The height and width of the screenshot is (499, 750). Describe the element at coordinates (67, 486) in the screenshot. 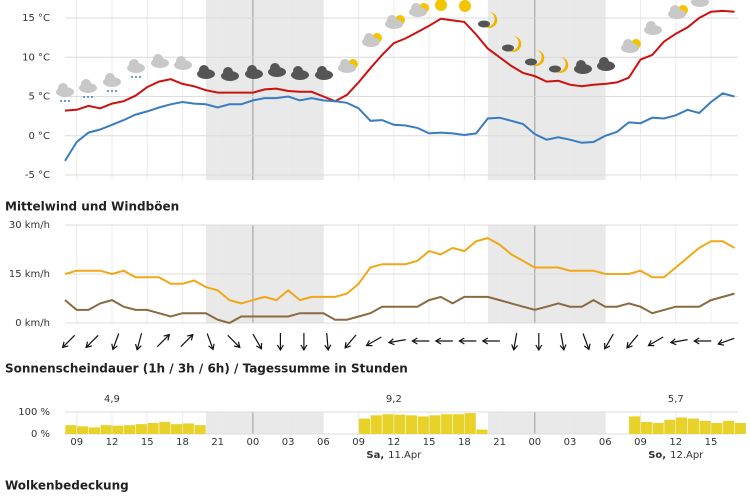

I see `section-title: Wolkenbedeckung` at that location.